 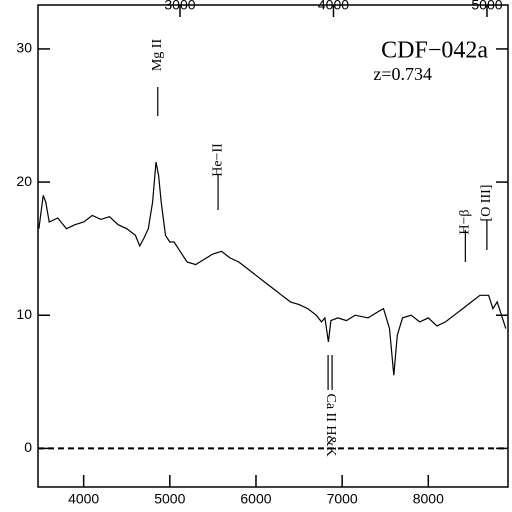 What do you see at coordinates (434, 51) in the screenshot?
I see `chart-title: CDF−042a` at bounding box center [434, 51].